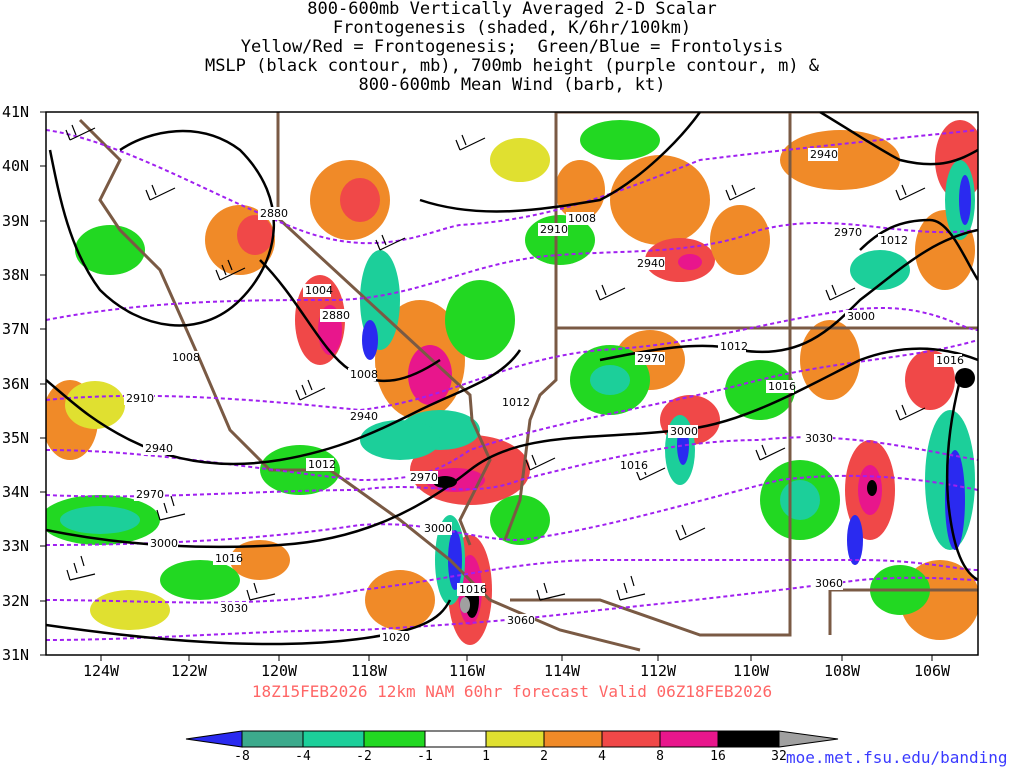 The height and width of the screenshot is (768, 1024). What do you see at coordinates (396, 637) in the screenshot?
I see `mslp-label: 1020` at bounding box center [396, 637].